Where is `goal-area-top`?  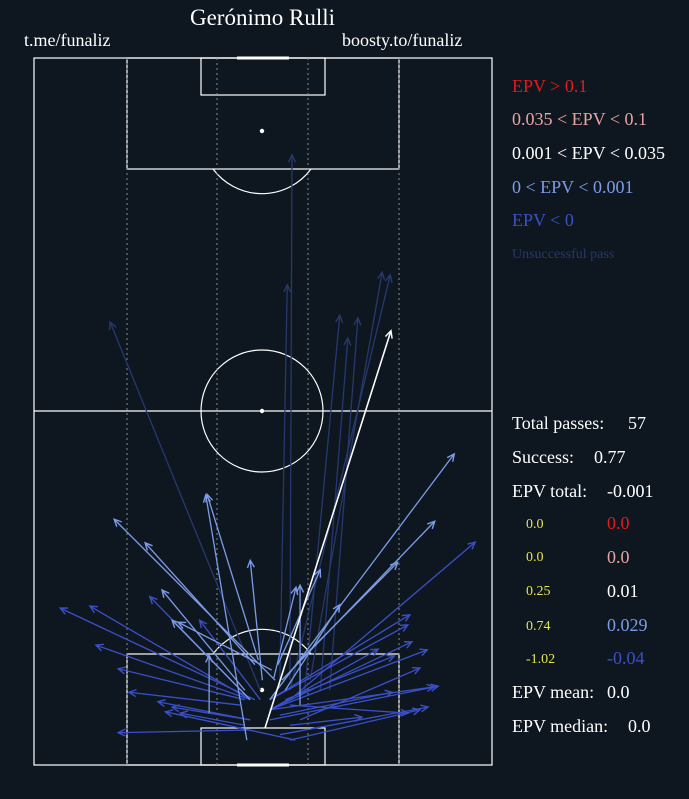 goal-area-top is located at coordinates (263, 76).